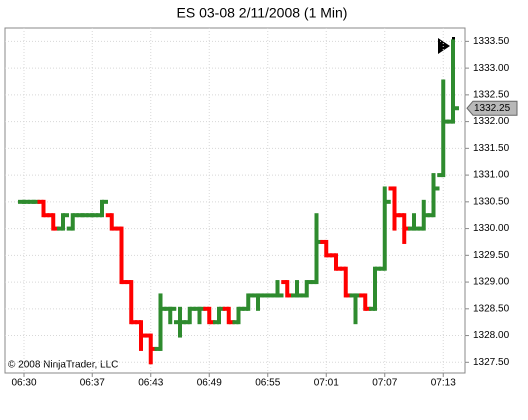 The width and height of the screenshot is (528, 420). What do you see at coordinates (491, 41) in the screenshot?
I see `y-tick-label: 1333.50` at bounding box center [491, 41].